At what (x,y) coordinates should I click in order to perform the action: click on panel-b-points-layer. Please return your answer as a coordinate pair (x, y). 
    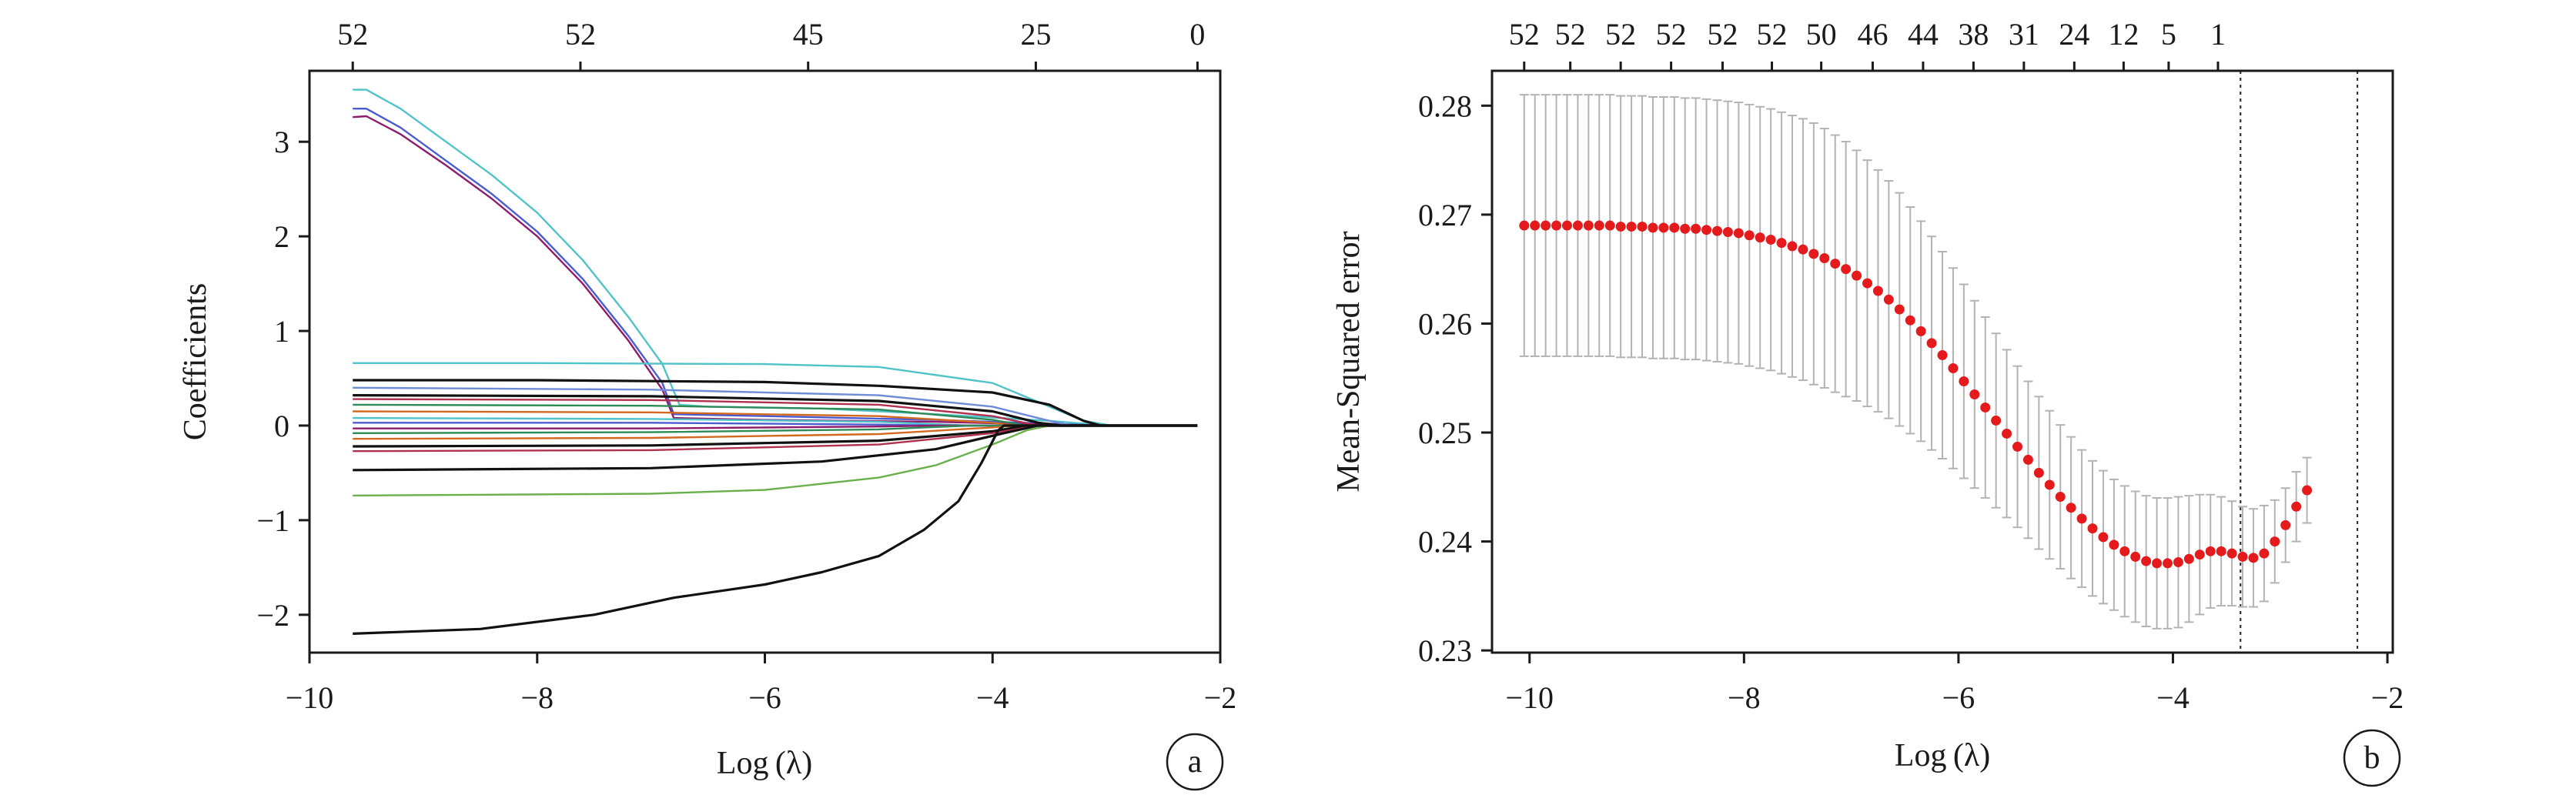
    Looking at the image, I should click on (1916, 394).